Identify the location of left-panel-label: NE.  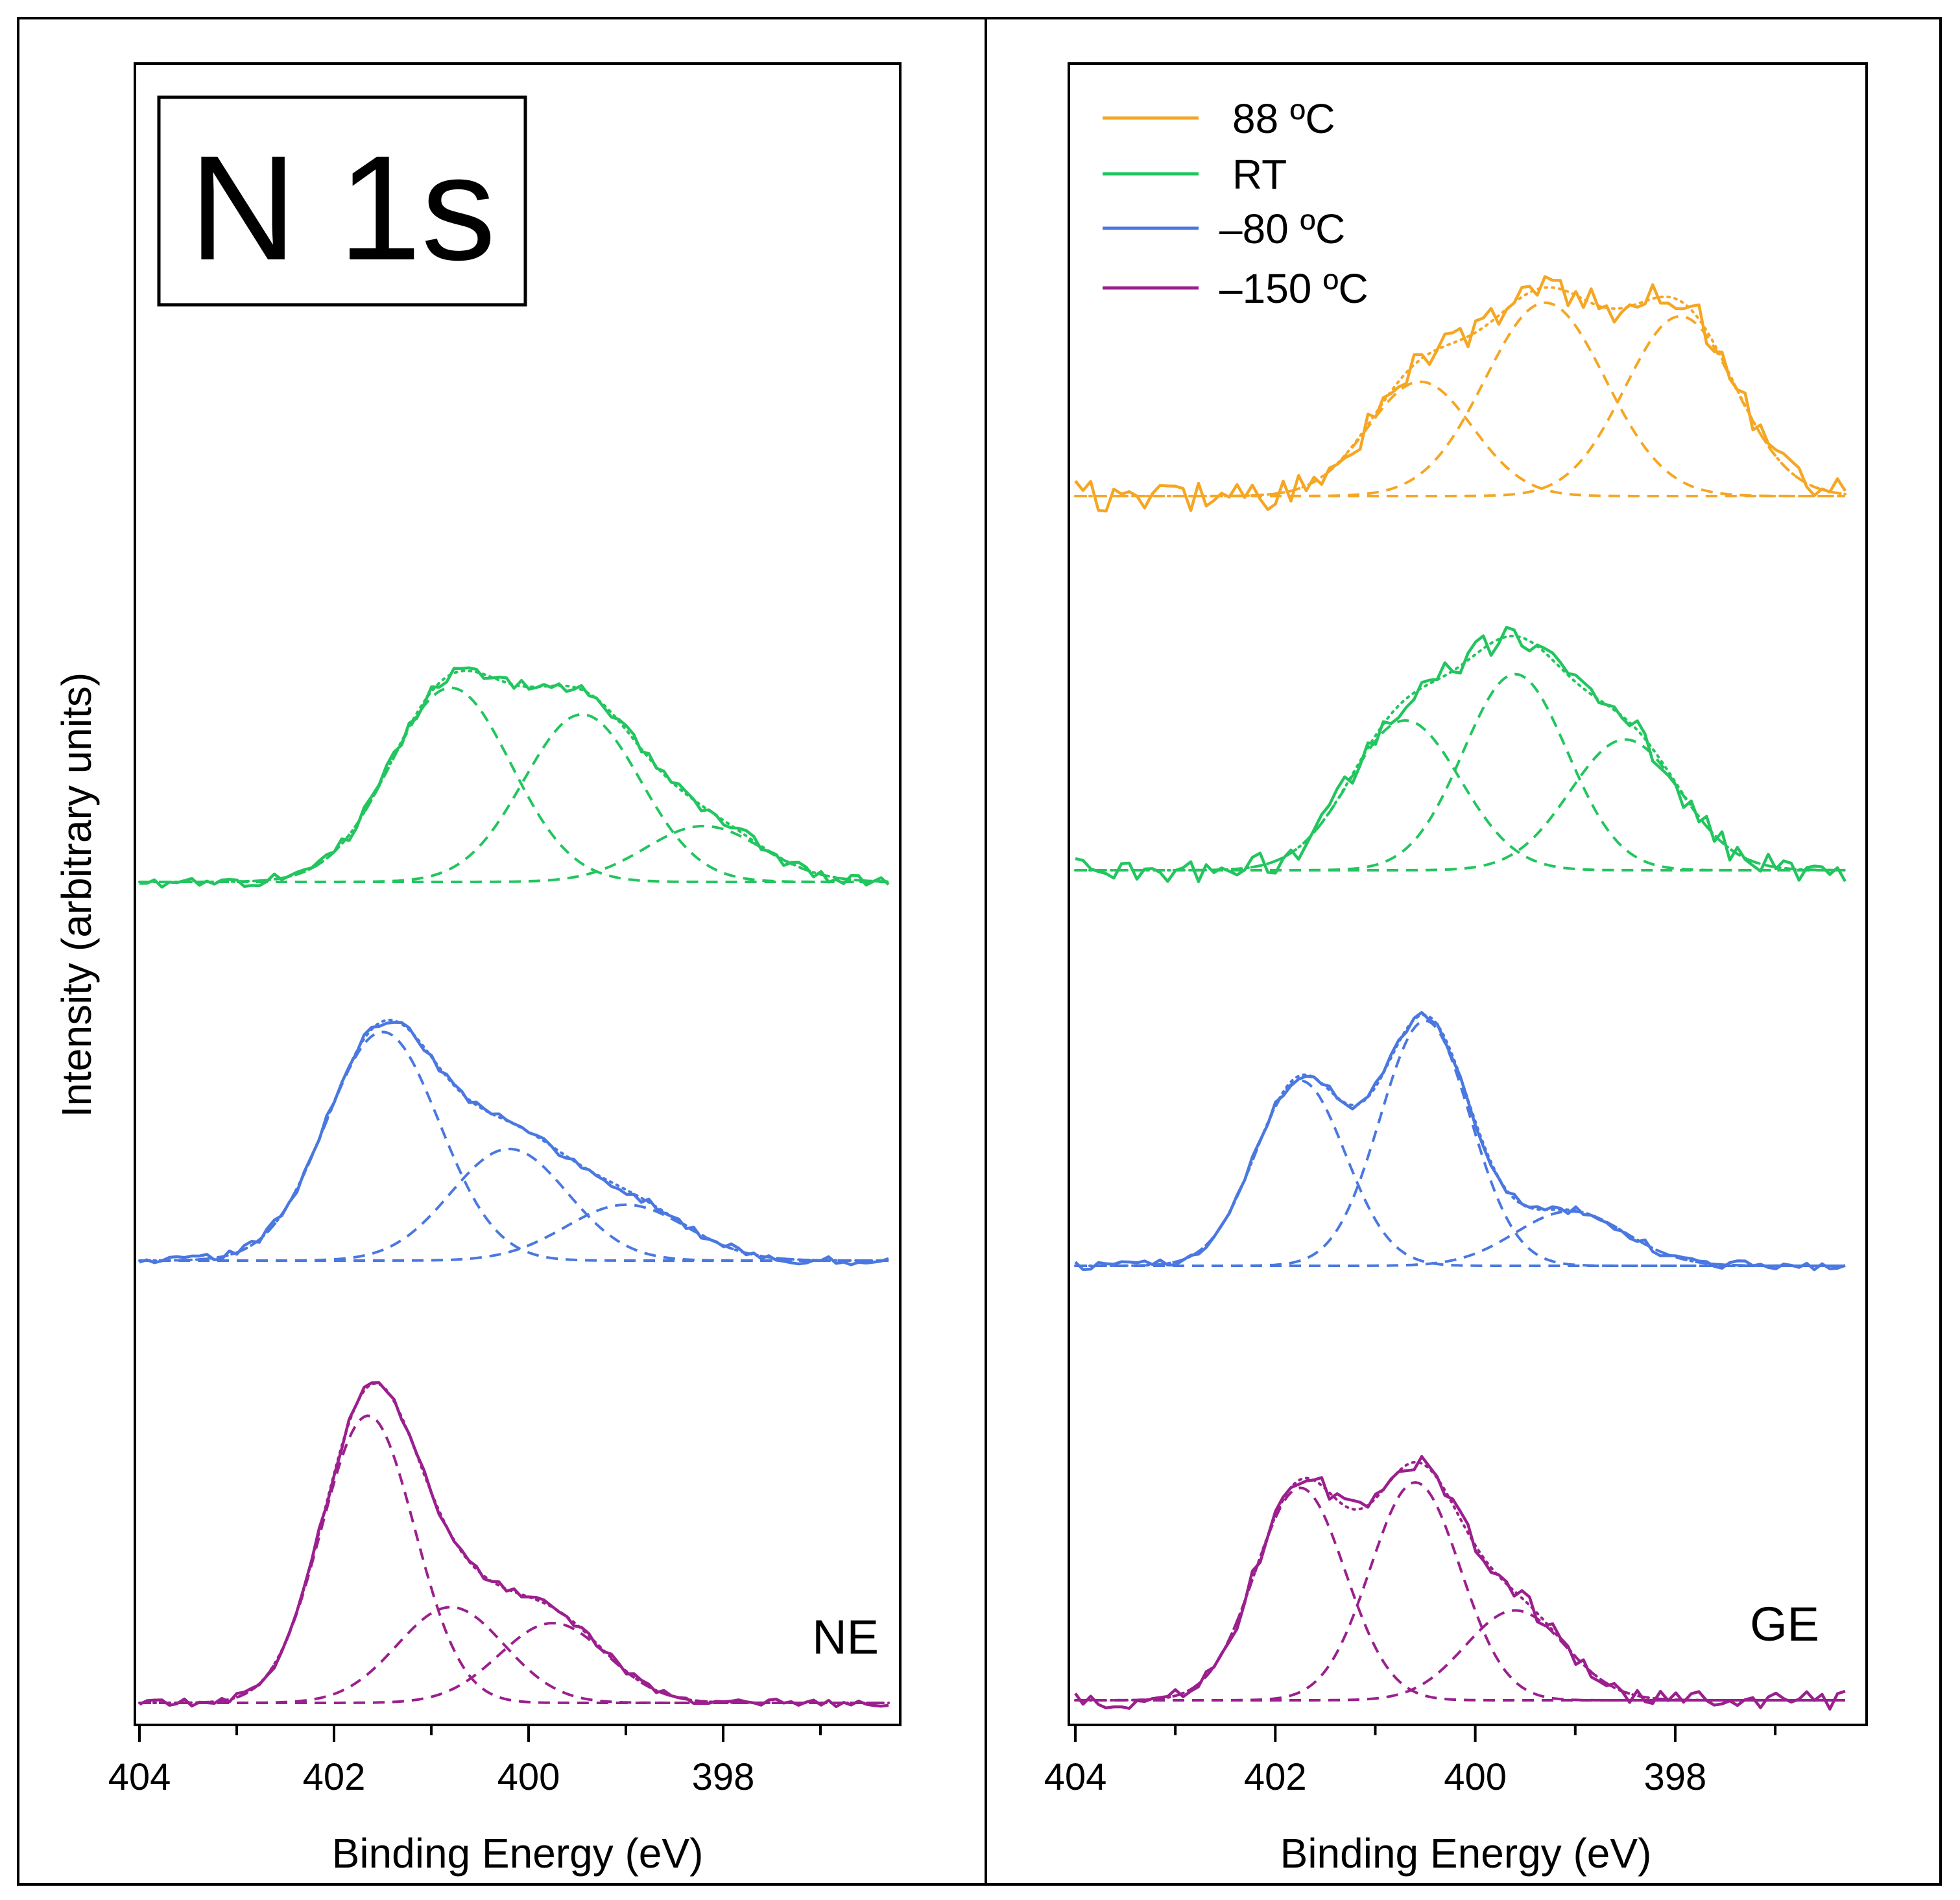
(845, 1637).